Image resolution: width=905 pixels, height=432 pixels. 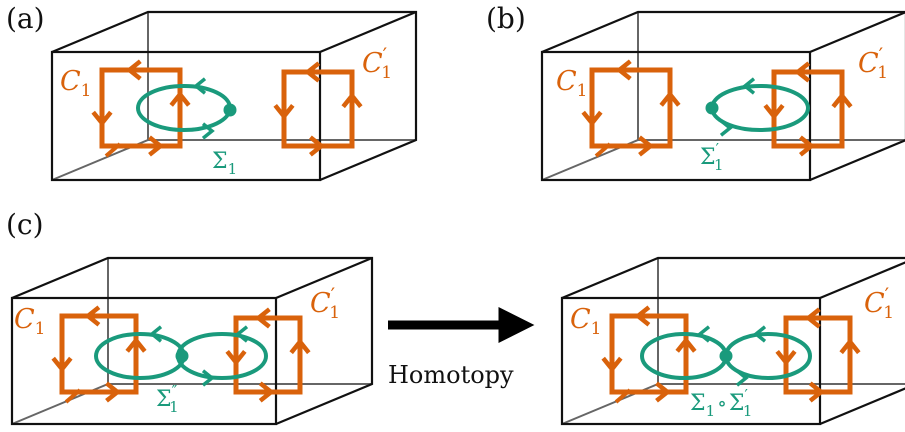 I want to click on panel-label-a: (a), so click(x=25, y=18).